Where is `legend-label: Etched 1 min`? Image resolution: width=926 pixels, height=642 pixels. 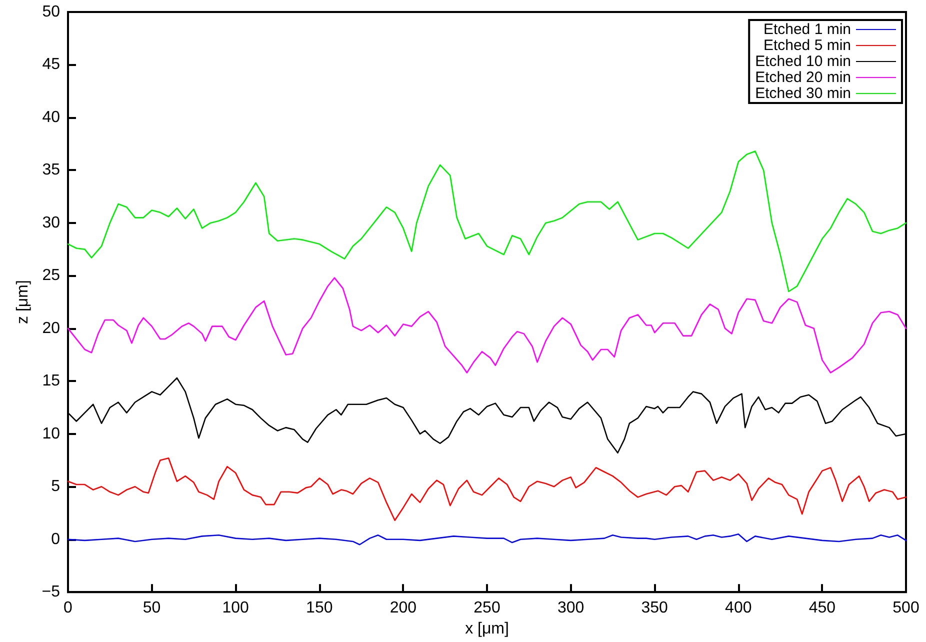 legend-label: Etched 1 min is located at coordinates (807, 29).